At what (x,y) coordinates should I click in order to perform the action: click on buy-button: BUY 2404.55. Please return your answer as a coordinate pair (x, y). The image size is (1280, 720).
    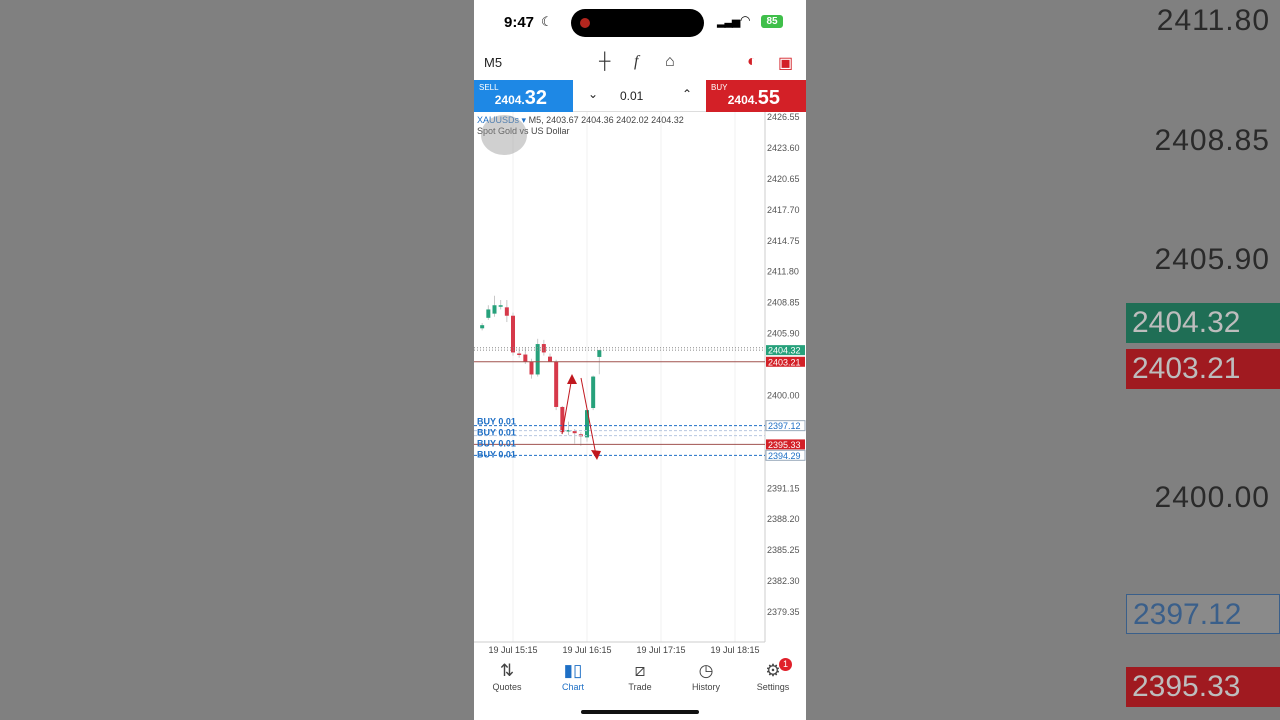
    Looking at the image, I should click on (756, 96).